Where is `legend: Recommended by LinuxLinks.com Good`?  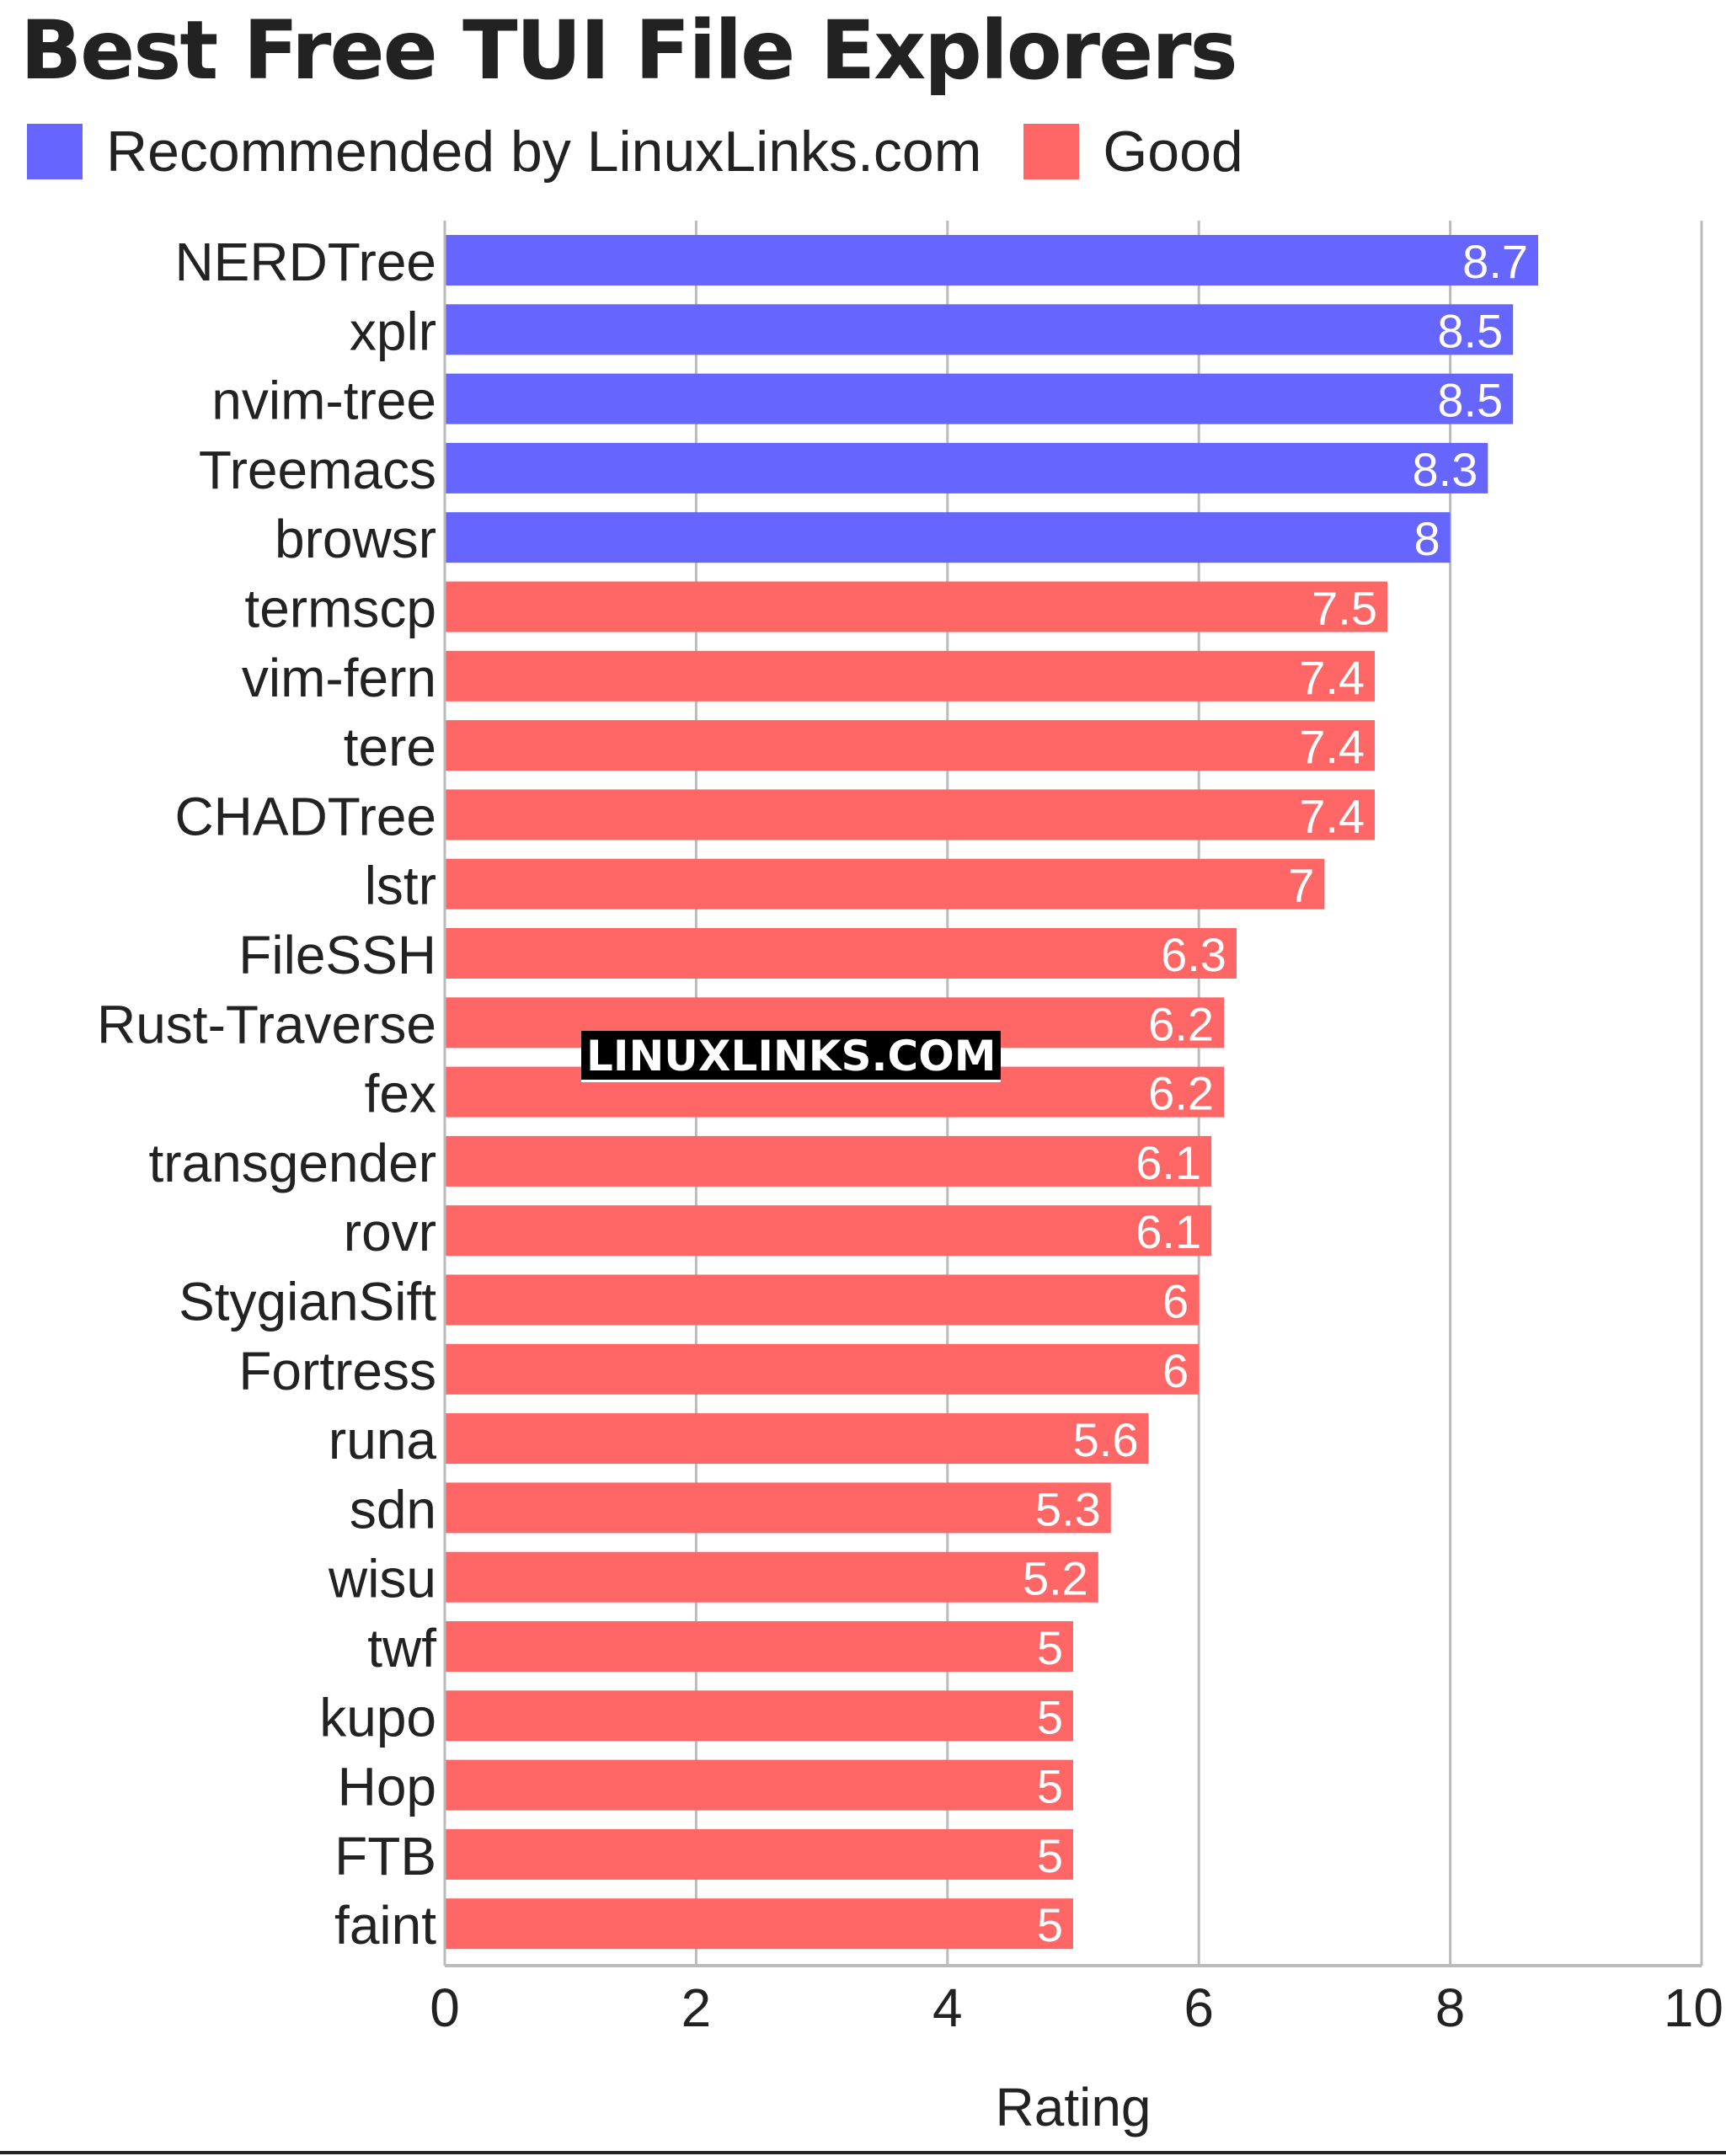 legend: Recommended by LinuxLinks.com Good is located at coordinates (656, 151).